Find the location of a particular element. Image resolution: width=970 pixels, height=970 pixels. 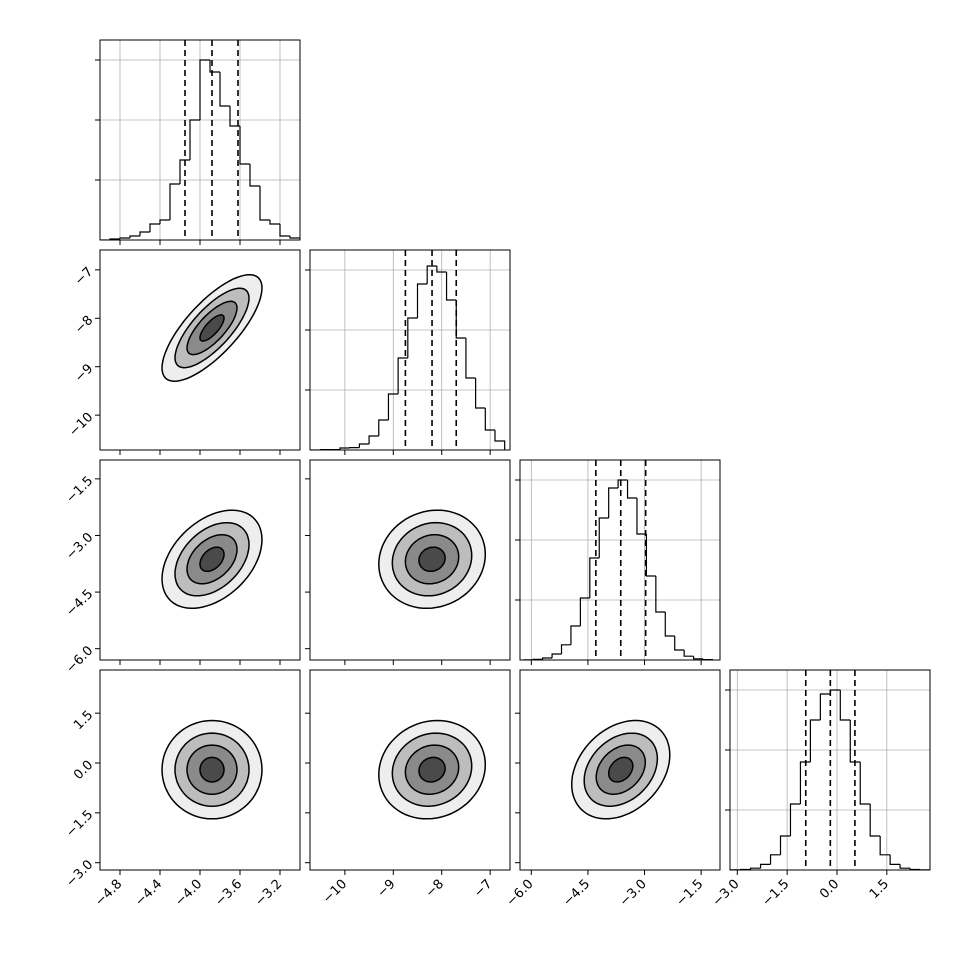

x-tick-label: −8 is located at coordinates (435, 889).